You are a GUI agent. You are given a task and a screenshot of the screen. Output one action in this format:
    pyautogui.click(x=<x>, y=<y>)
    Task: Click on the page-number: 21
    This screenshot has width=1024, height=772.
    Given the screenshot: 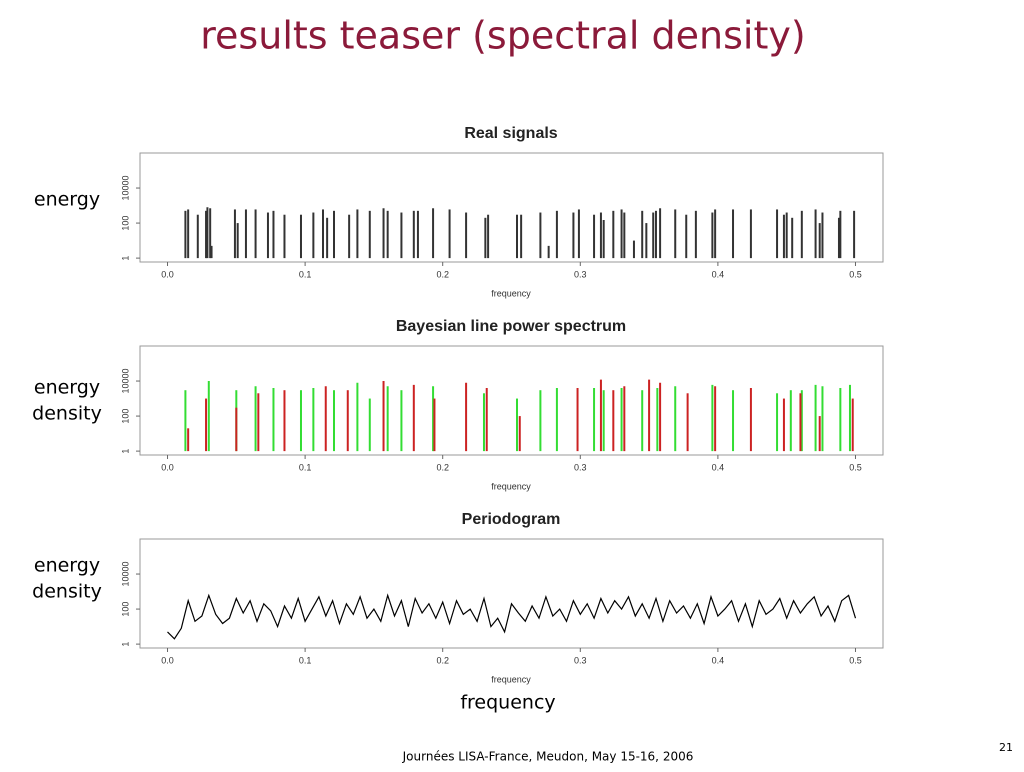 What is the action you would take?
    pyautogui.click(x=1006, y=747)
    